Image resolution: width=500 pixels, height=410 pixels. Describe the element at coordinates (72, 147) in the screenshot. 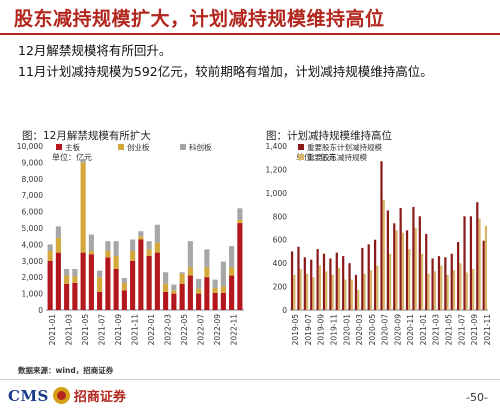

I see `legend-label: 主板` at that location.